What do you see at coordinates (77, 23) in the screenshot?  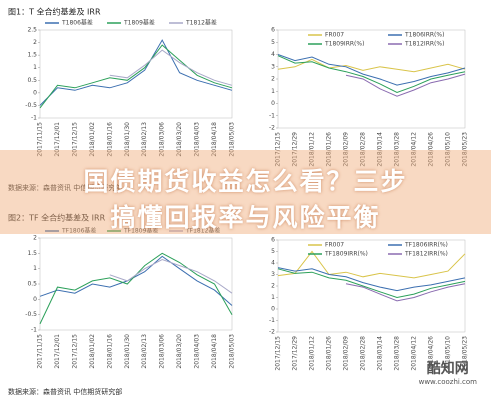 I see `legend-label: T1806基差` at bounding box center [77, 23].